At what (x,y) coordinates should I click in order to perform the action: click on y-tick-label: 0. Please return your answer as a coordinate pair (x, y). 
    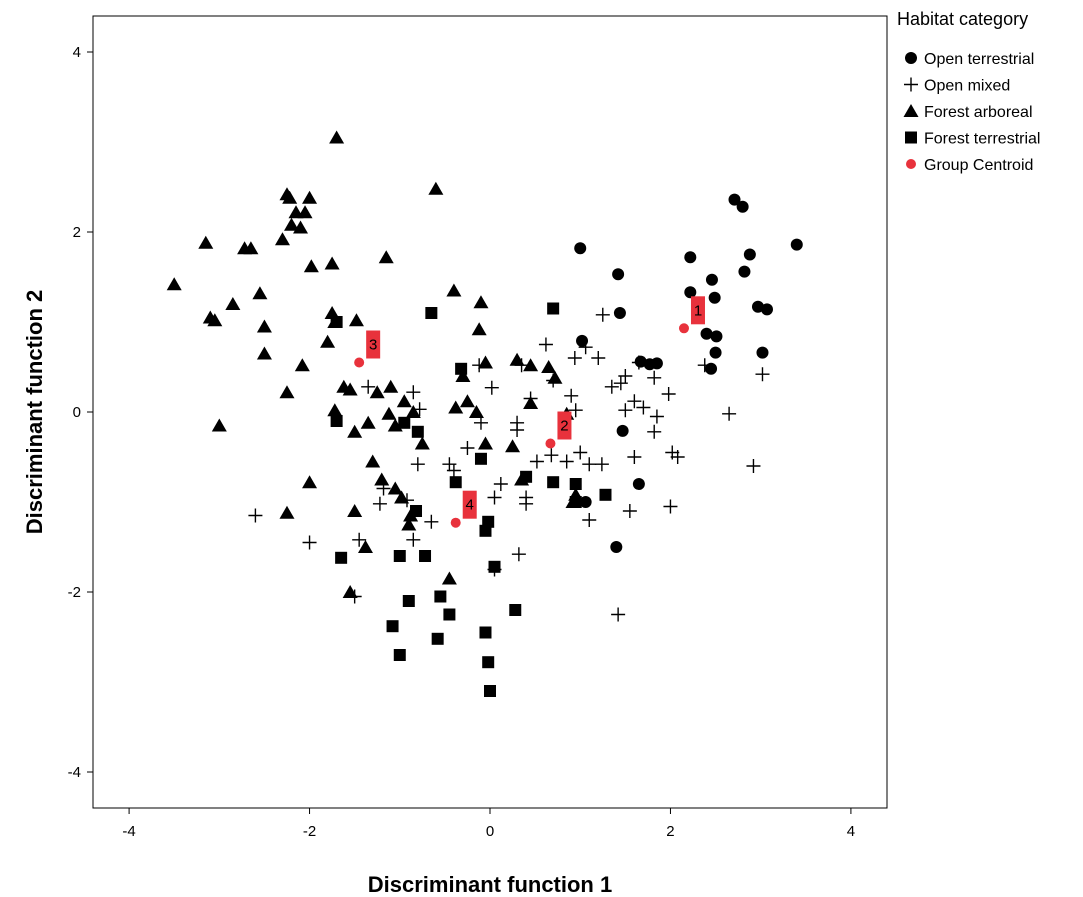
    Looking at the image, I should click on (77, 412).